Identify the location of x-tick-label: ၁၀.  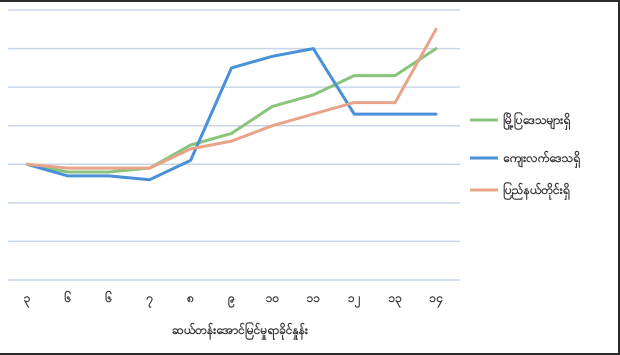
(273, 298).